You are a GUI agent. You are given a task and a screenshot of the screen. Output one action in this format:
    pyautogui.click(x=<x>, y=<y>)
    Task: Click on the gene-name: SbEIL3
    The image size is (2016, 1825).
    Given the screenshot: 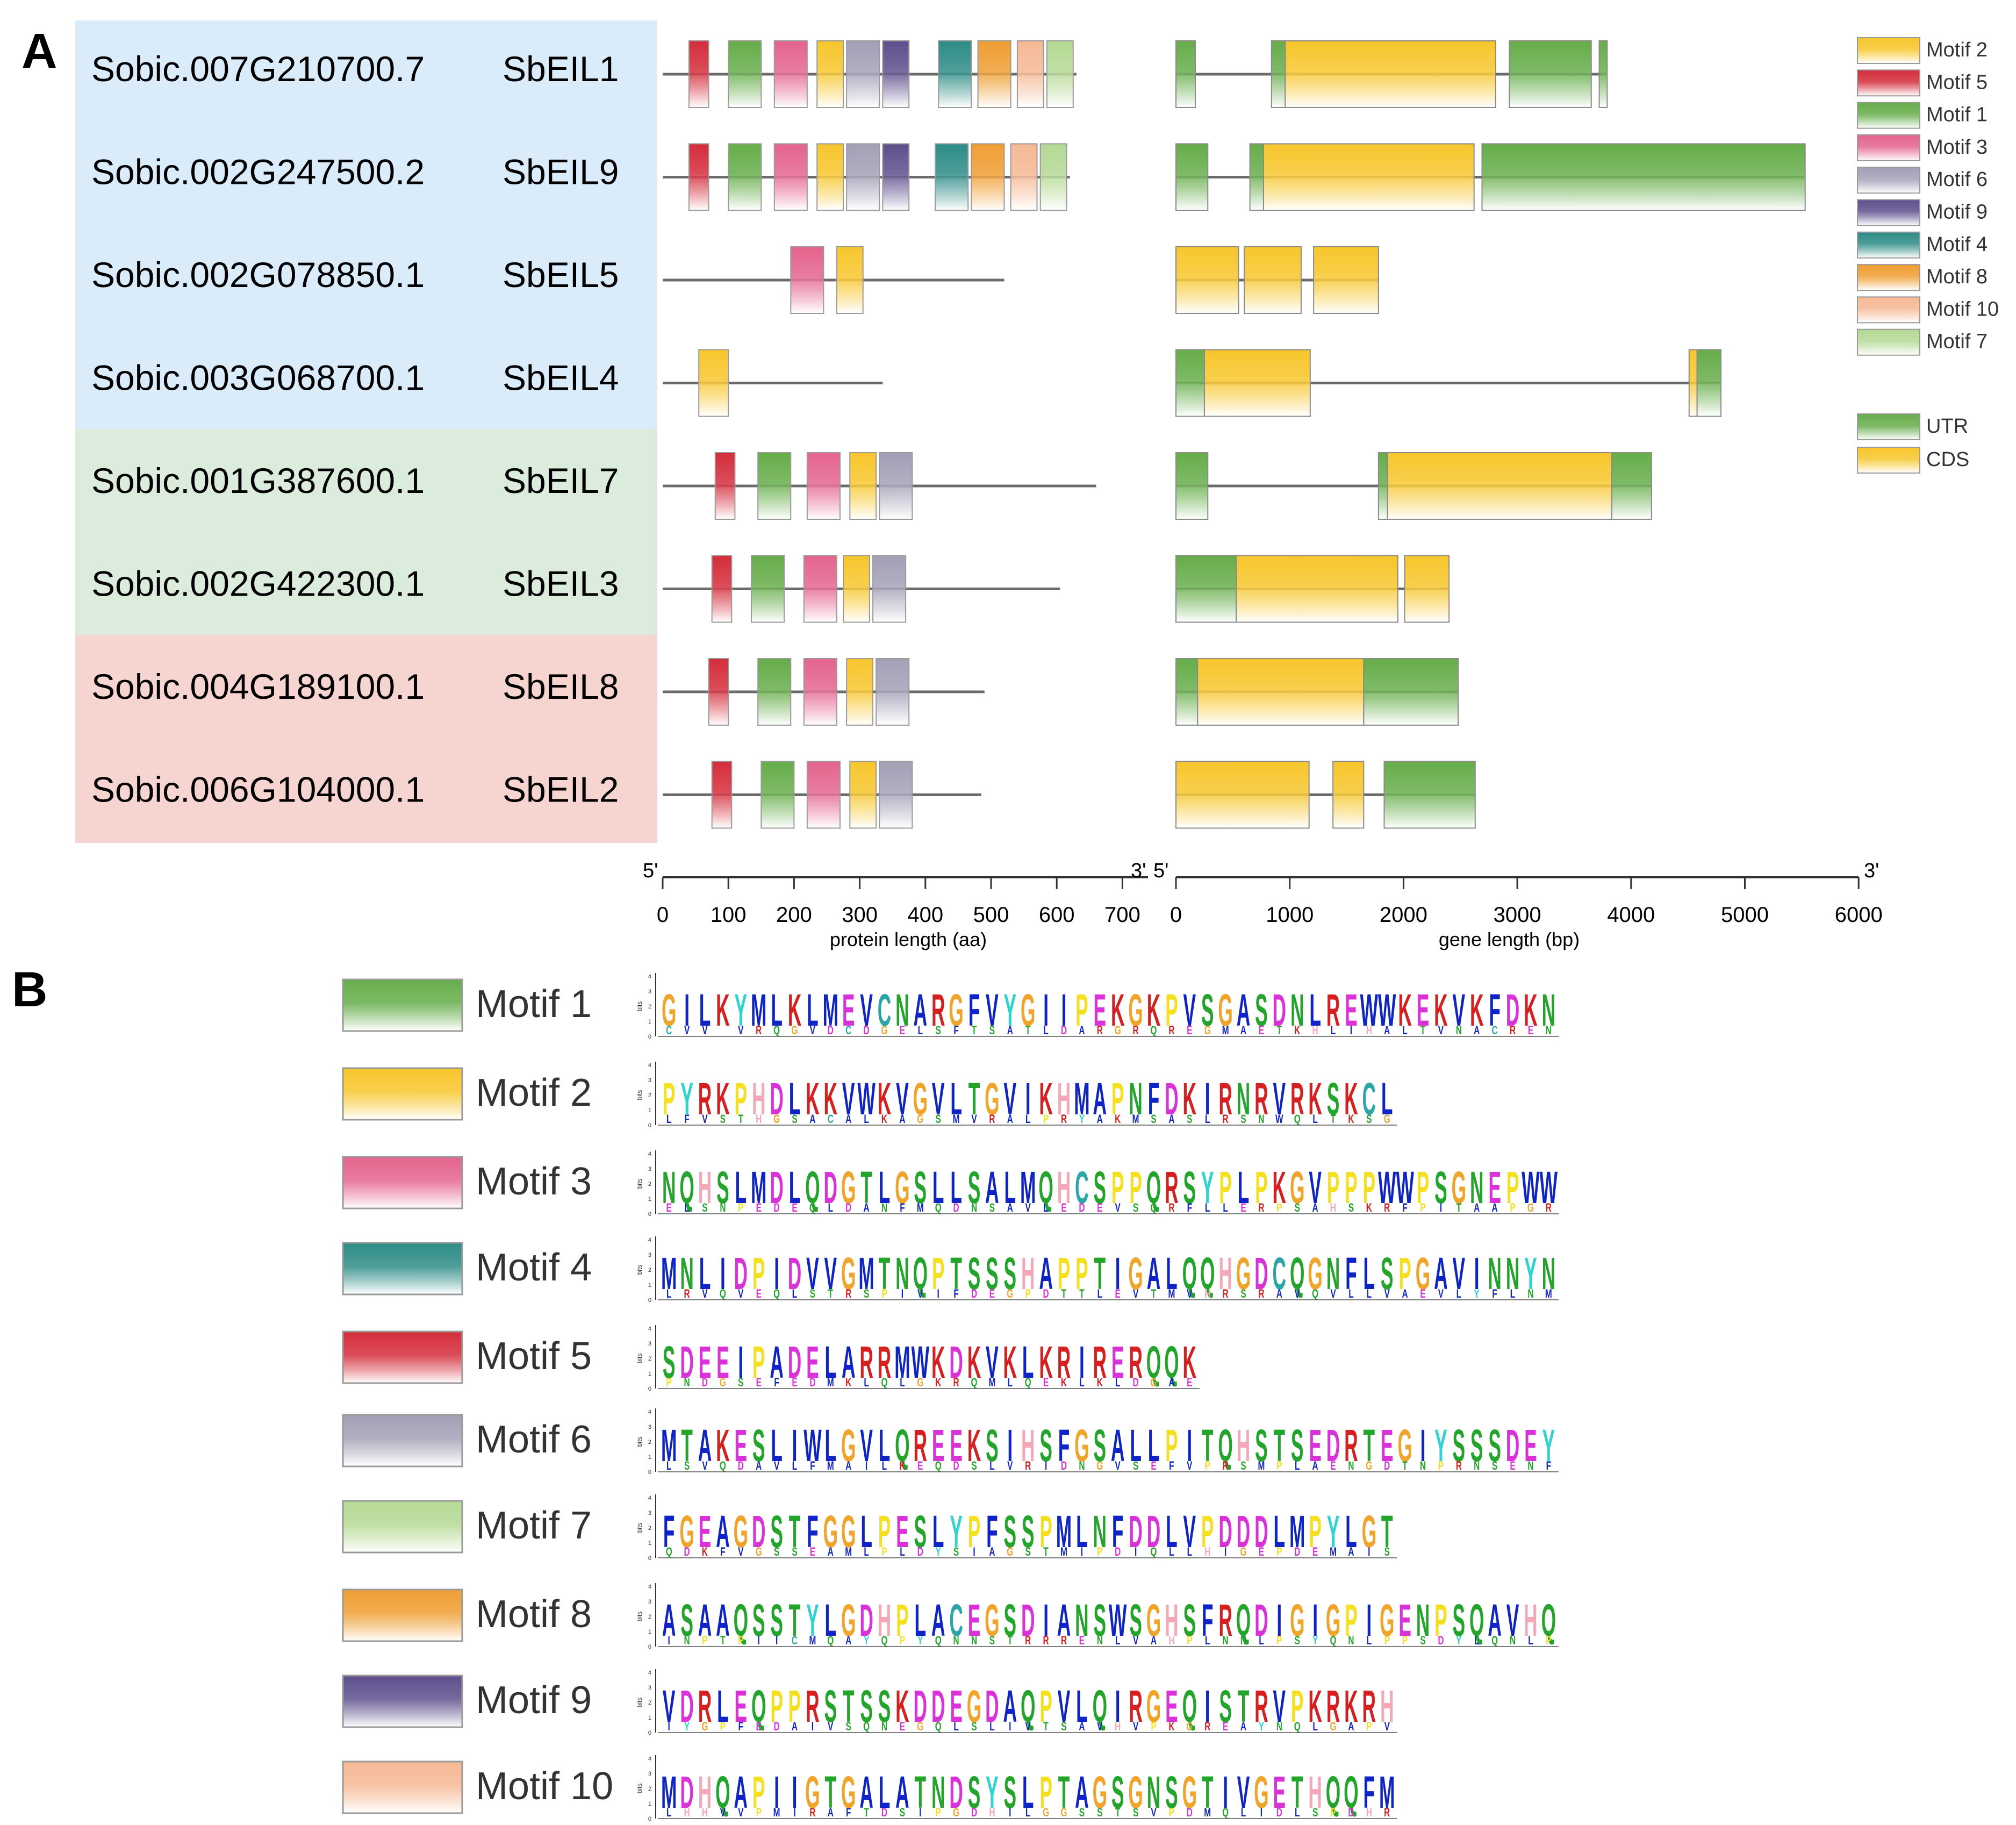 What is the action you would take?
    pyautogui.click(x=561, y=584)
    